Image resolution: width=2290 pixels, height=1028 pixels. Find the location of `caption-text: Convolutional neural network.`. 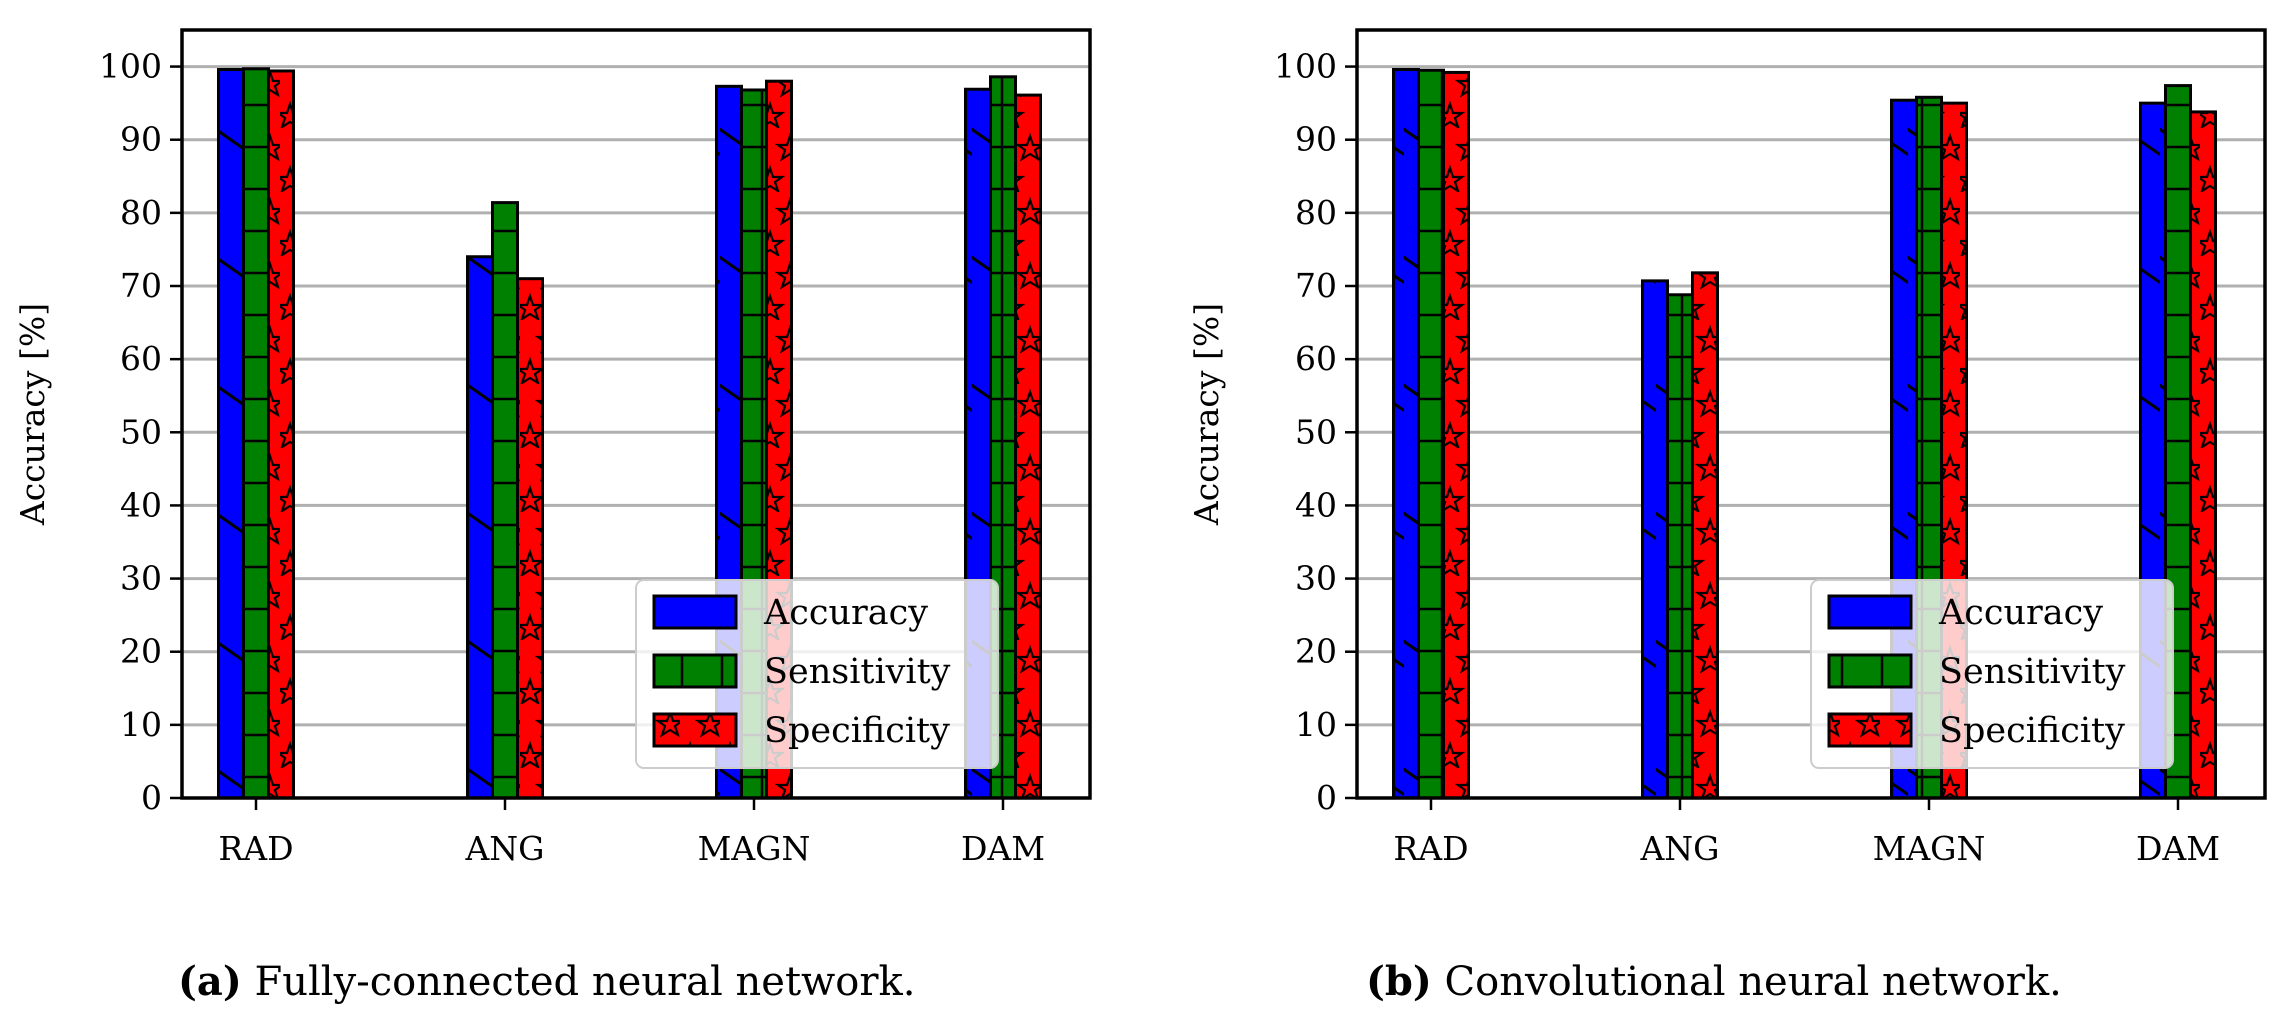

caption-text: Convolutional neural network. is located at coordinates (1747, 982).